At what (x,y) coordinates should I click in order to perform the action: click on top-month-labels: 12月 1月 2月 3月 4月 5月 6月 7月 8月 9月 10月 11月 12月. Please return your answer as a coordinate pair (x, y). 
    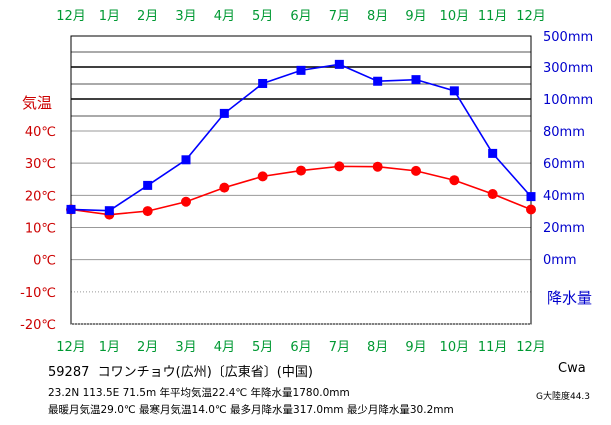
    Looking at the image, I should click on (301, 16).